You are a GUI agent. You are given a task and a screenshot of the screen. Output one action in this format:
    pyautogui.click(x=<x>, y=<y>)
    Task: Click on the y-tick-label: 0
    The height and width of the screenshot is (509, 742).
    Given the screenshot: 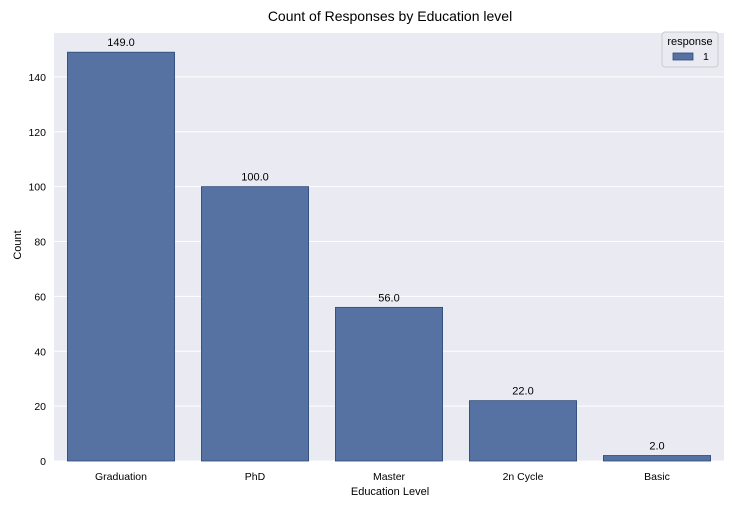 What is the action you would take?
    pyautogui.click(x=43, y=462)
    